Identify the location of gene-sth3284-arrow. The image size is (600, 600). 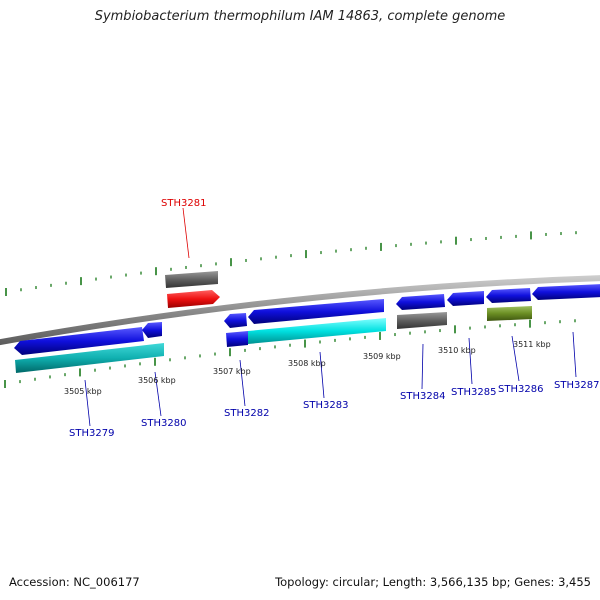
(420, 302).